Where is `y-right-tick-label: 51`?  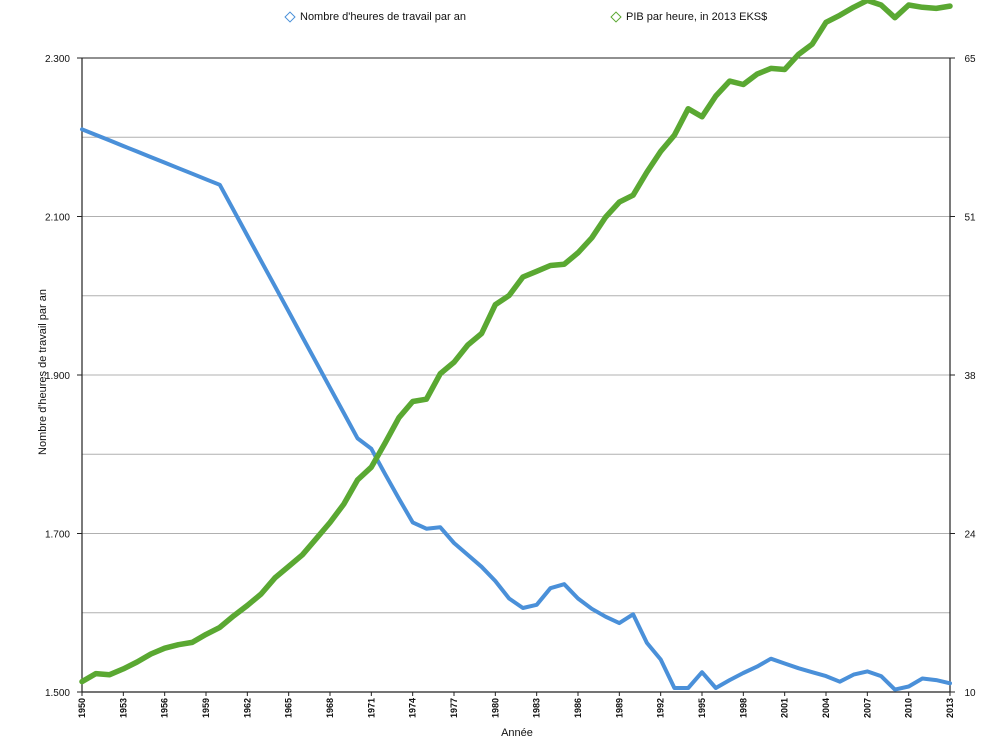
y-right-tick-label: 51 is located at coordinates (970, 218).